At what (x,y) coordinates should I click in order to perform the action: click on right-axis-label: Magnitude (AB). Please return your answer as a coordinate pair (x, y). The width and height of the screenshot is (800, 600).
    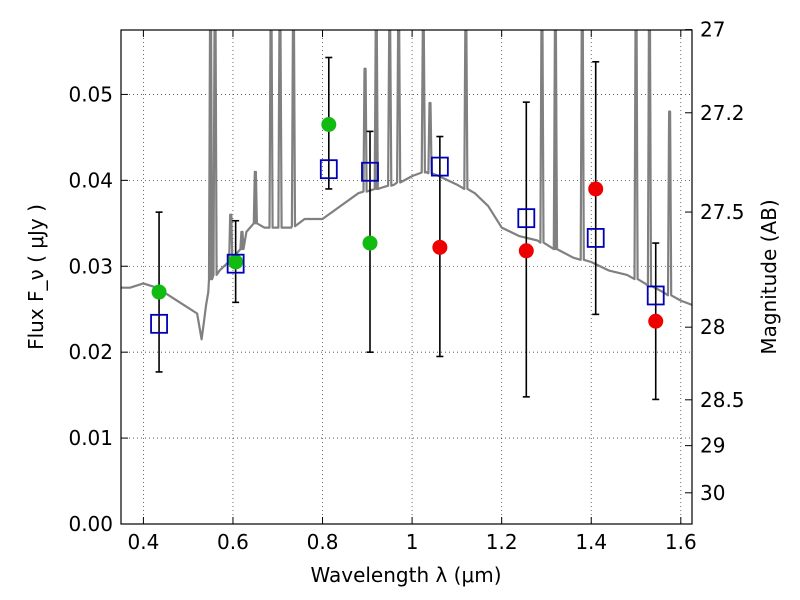
    Looking at the image, I should click on (769, 276).